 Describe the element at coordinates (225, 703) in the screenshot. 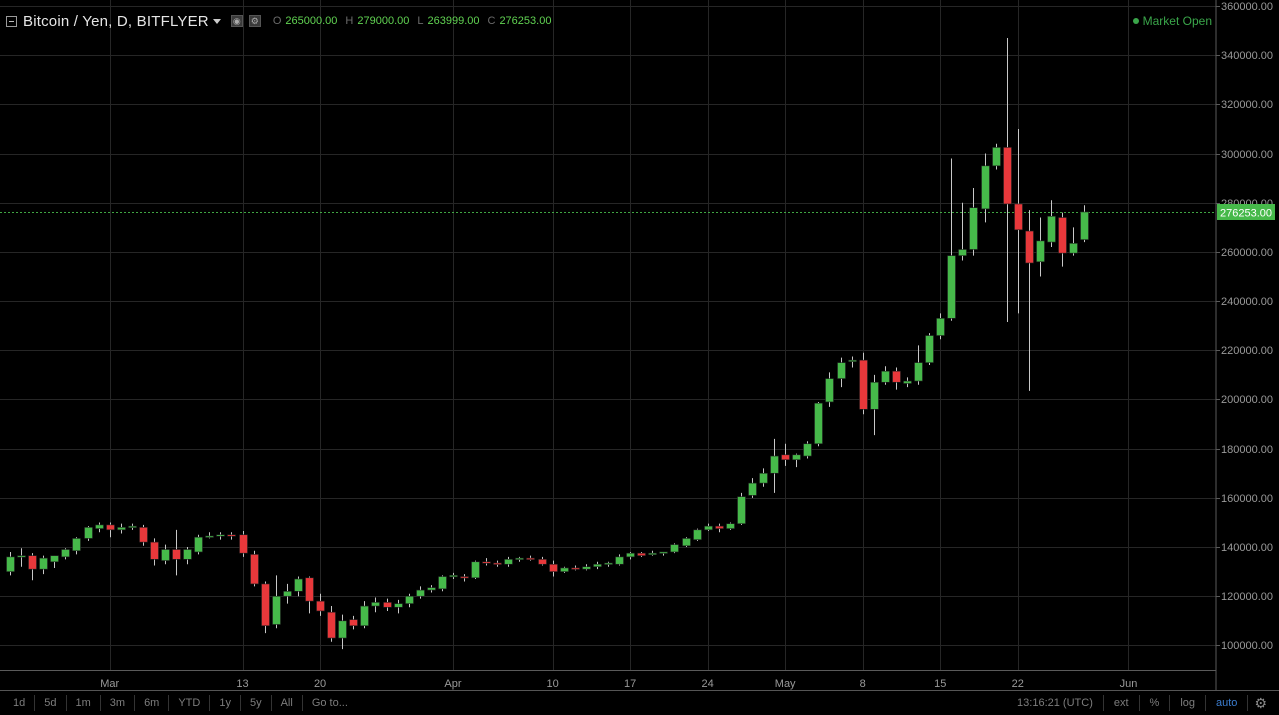

I see `timeframe-1y: 1y` at that location.